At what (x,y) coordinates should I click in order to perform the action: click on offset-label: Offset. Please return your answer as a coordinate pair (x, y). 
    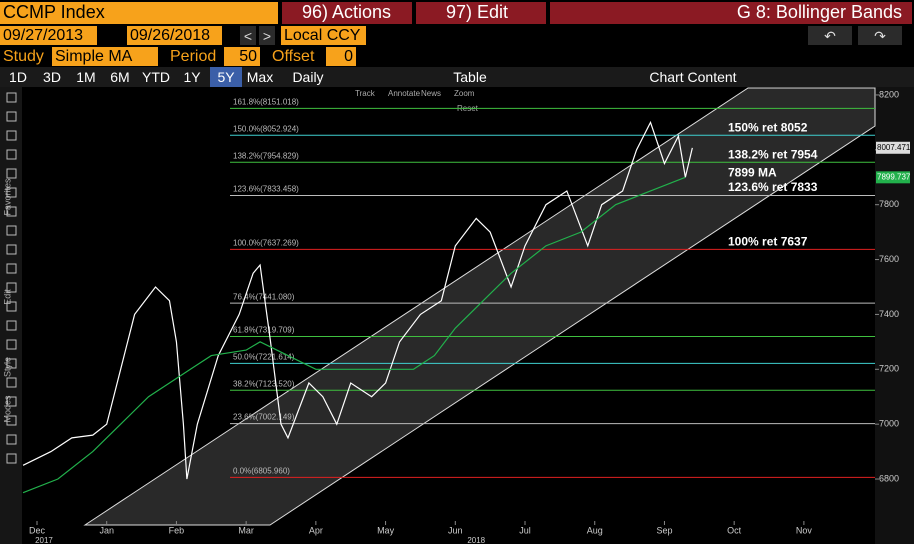
    Looking at the image, I should click on (293, 56).